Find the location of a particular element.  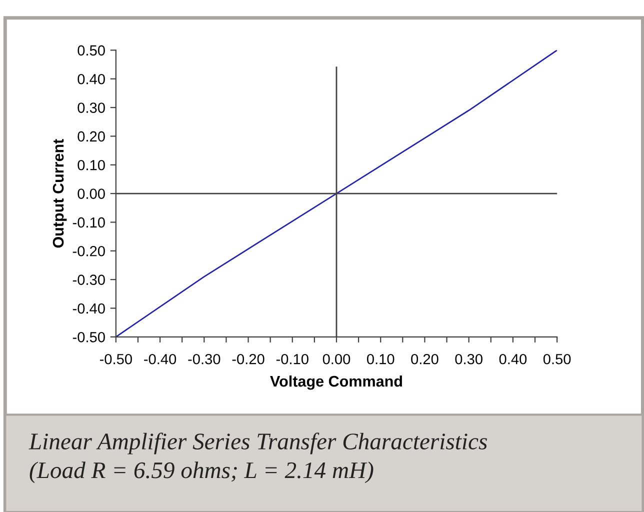

y-tick-label: -0.20 is located at coordinates (88, 251).